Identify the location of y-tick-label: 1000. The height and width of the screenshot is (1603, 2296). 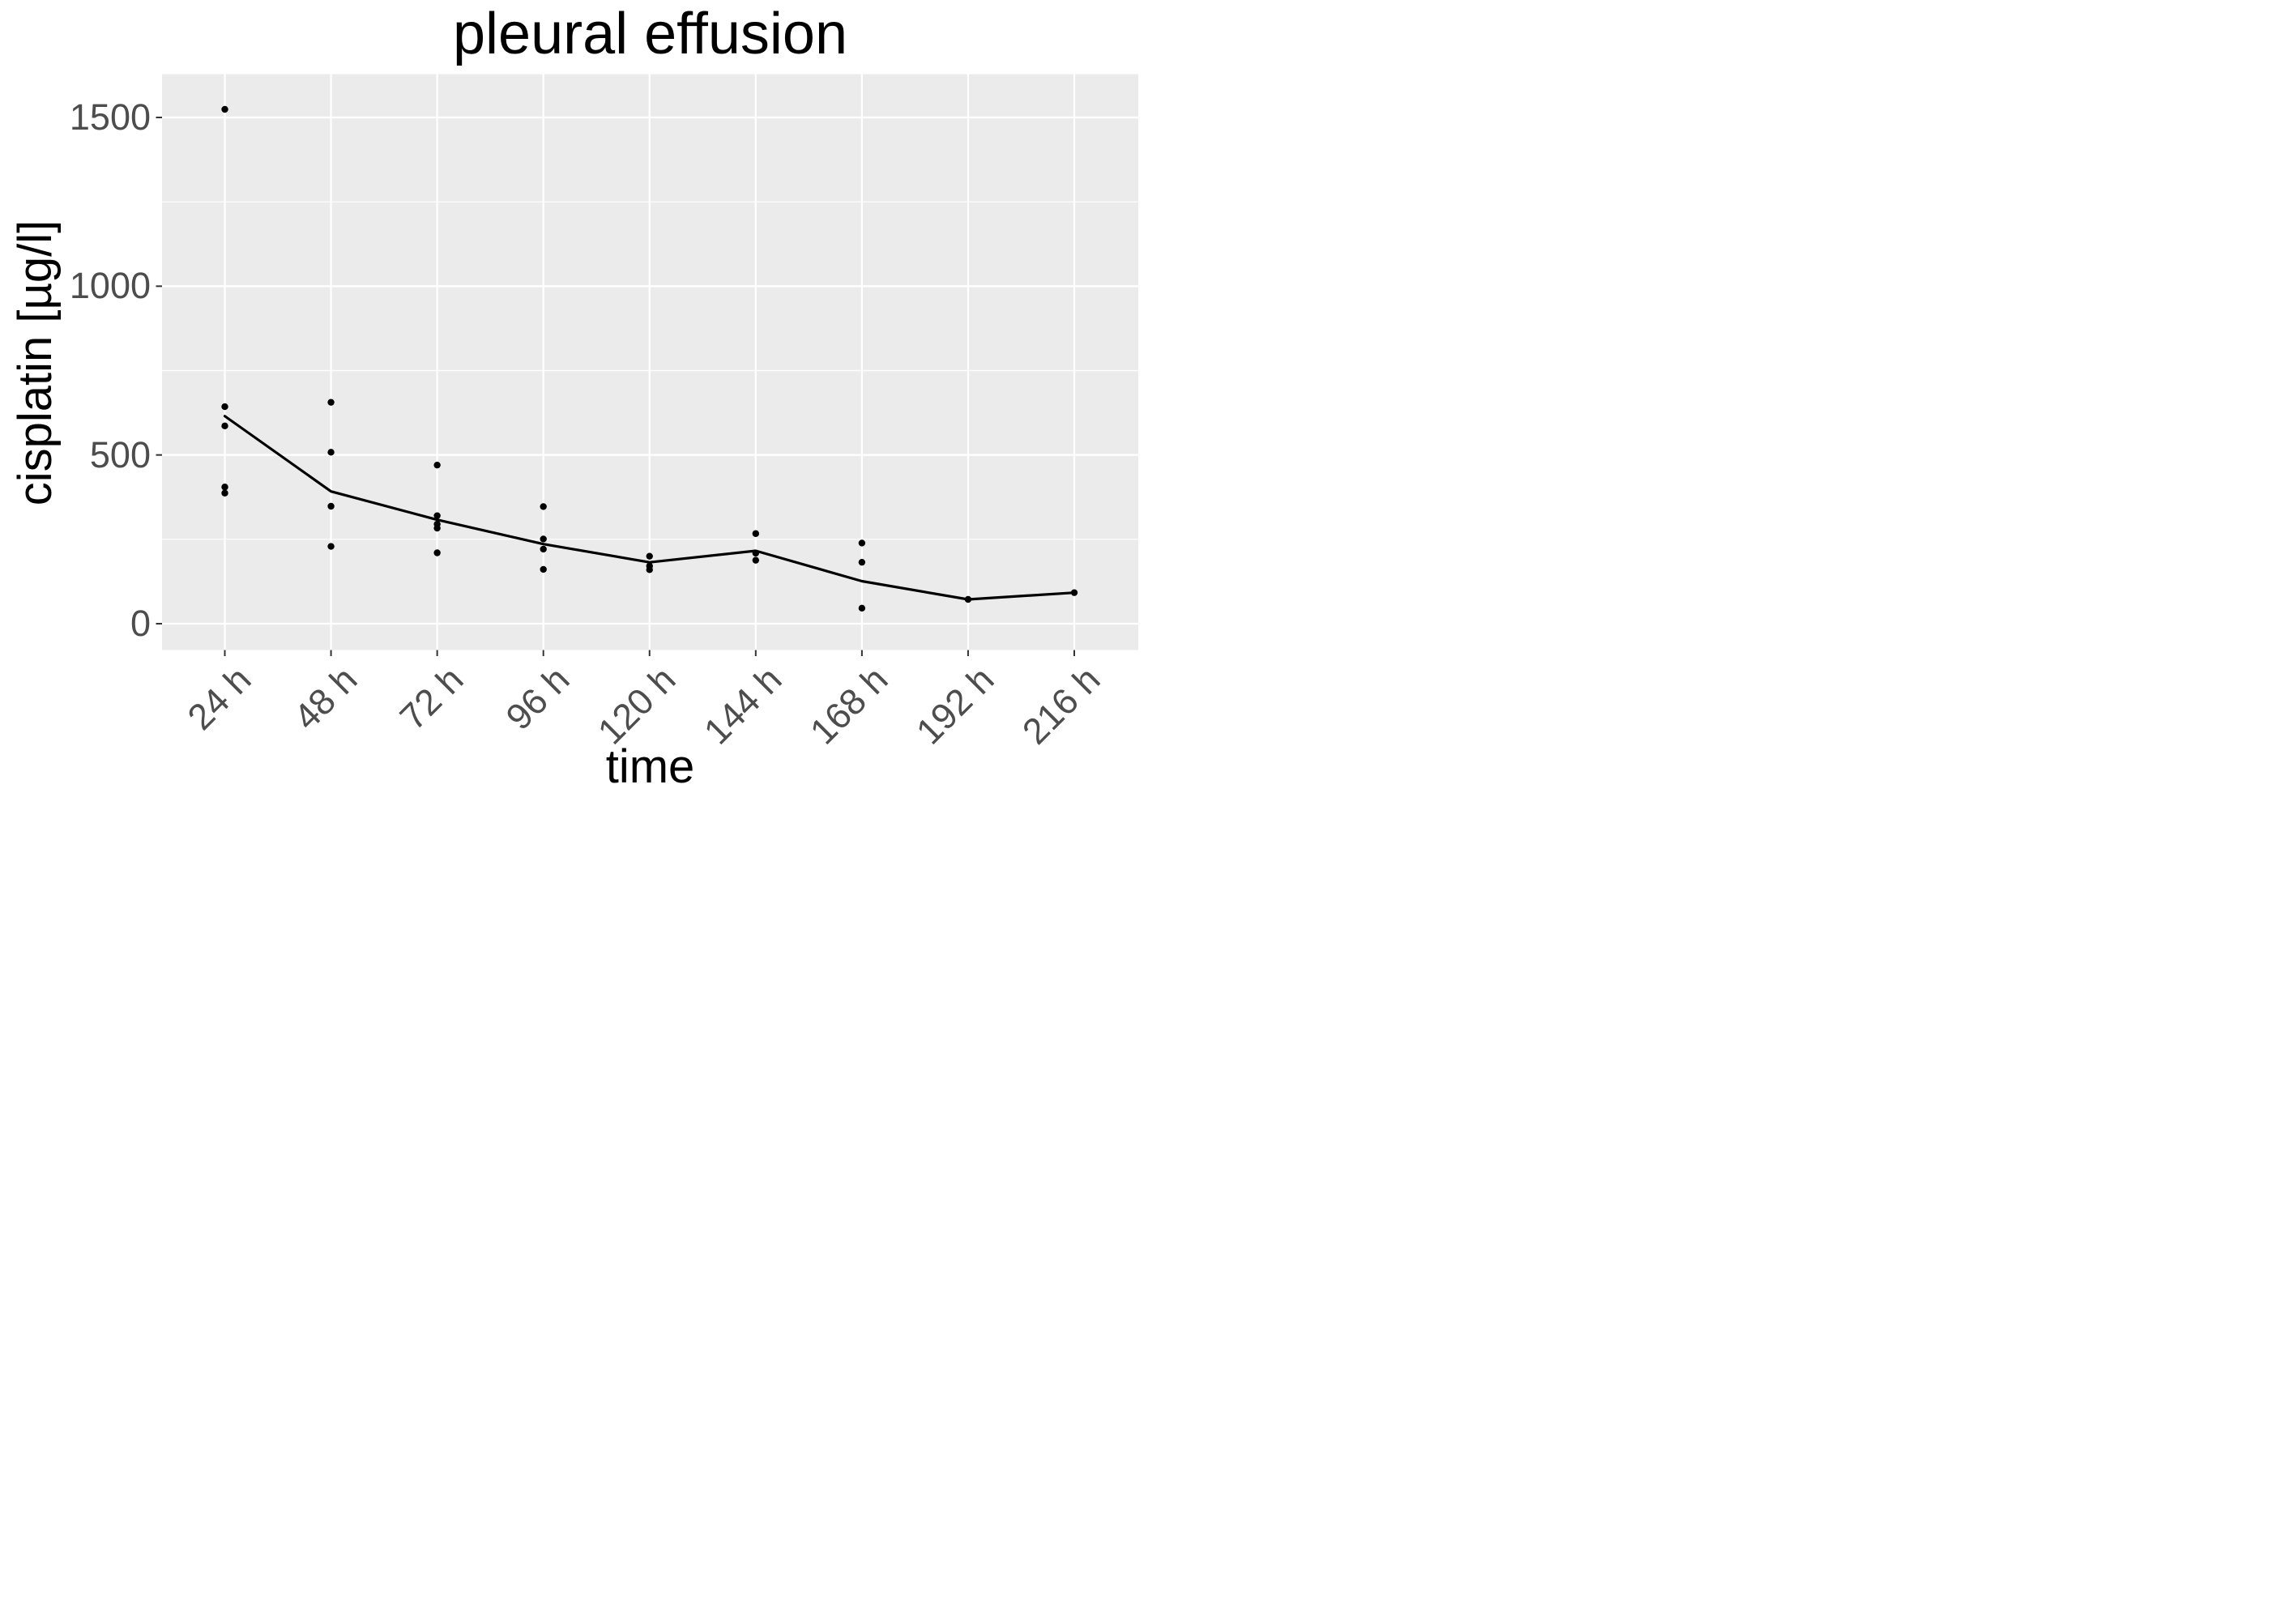
(110, 286).